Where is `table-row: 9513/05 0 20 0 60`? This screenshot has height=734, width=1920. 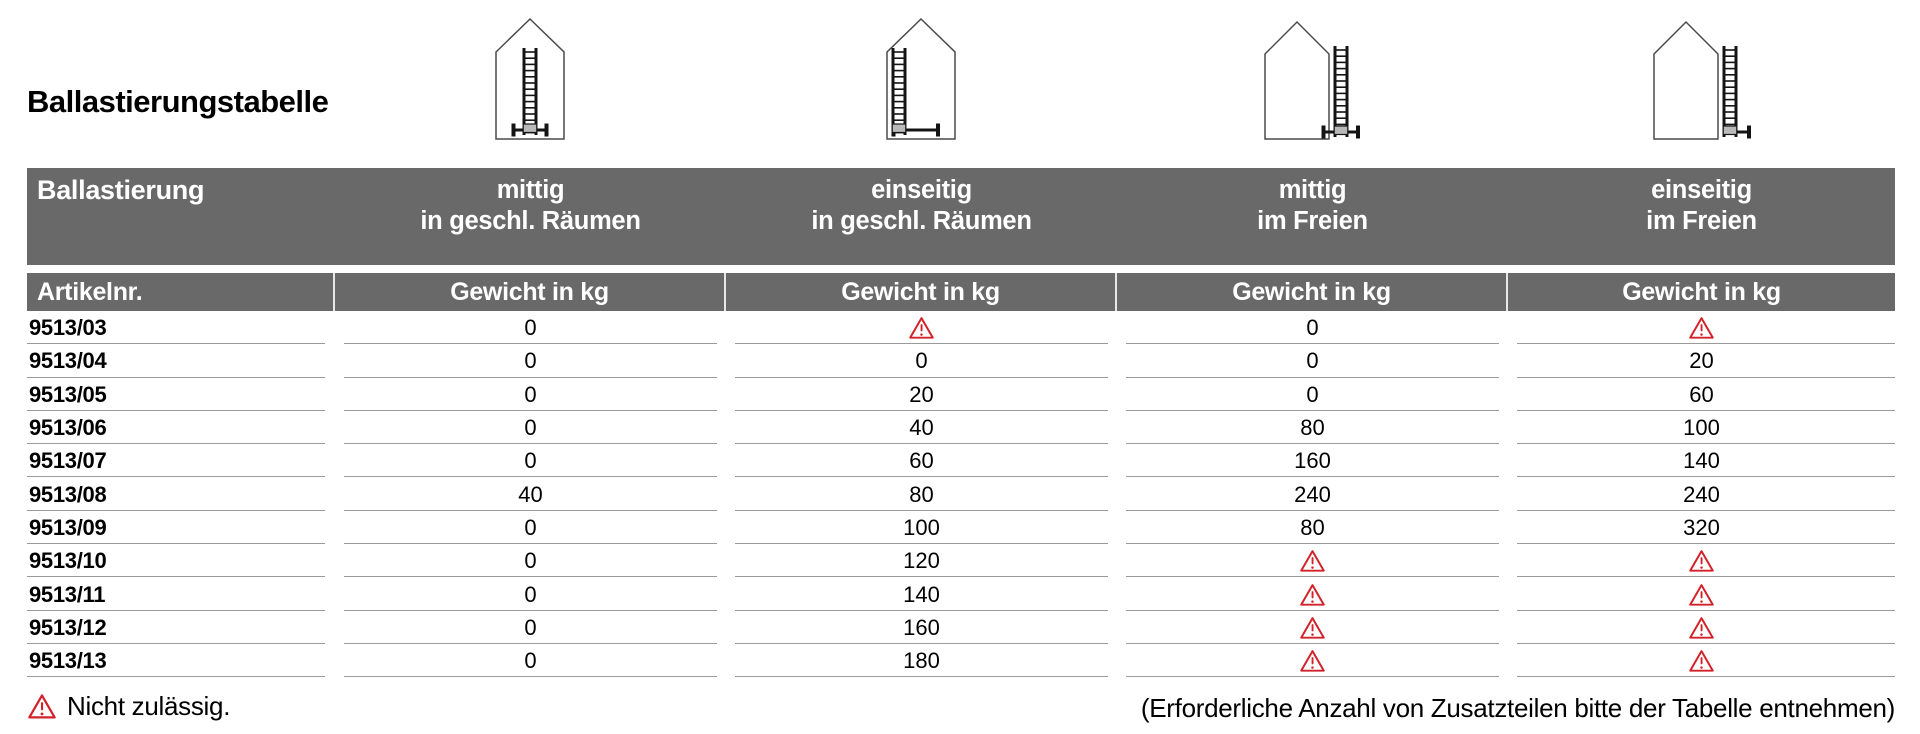 table-row: 9513/05 0 20 0 60 is located at coordinates (961, 395).